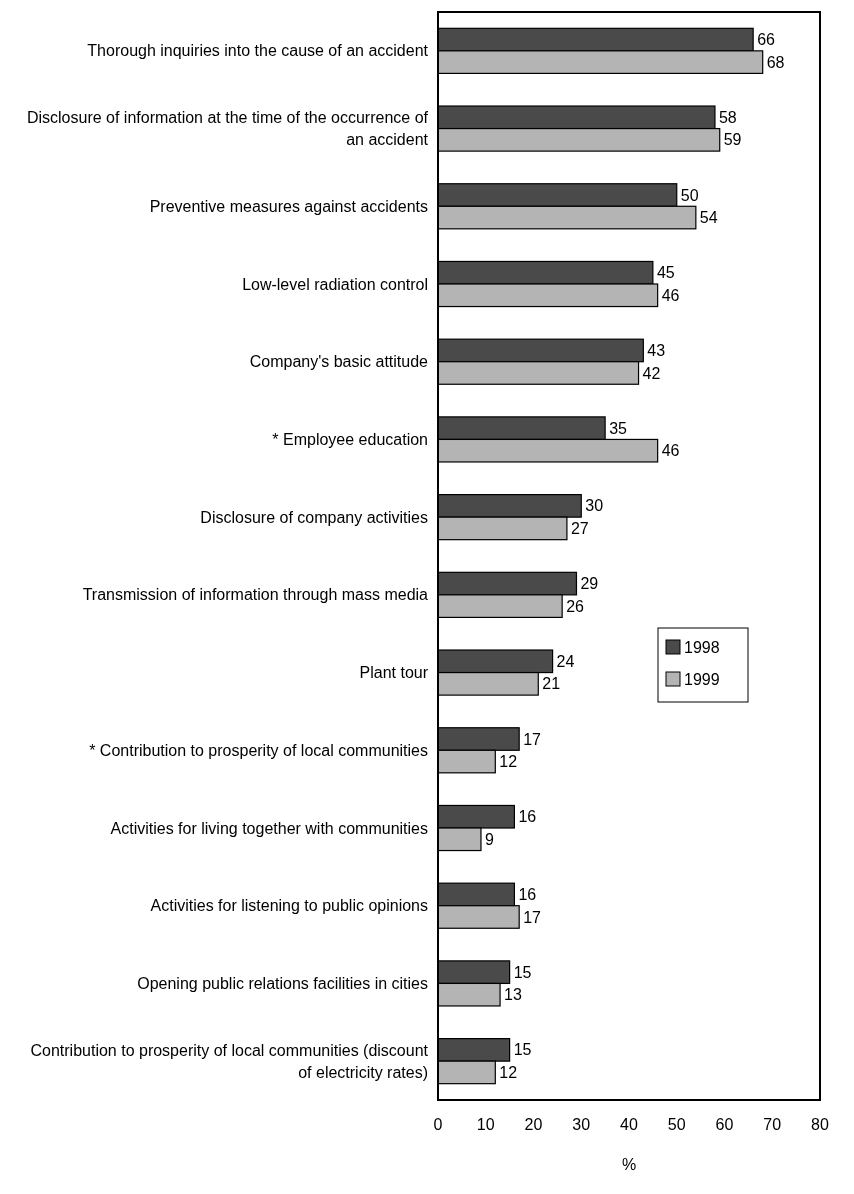 The height and width of the screenshot is (1194, 854). What do you see at coordinates (229, 1061) in the screenshot?
I see `y-tick-label: Contribution to prosperity of local communities (discount of electricity rates)` at bounding box center [229, 1061].